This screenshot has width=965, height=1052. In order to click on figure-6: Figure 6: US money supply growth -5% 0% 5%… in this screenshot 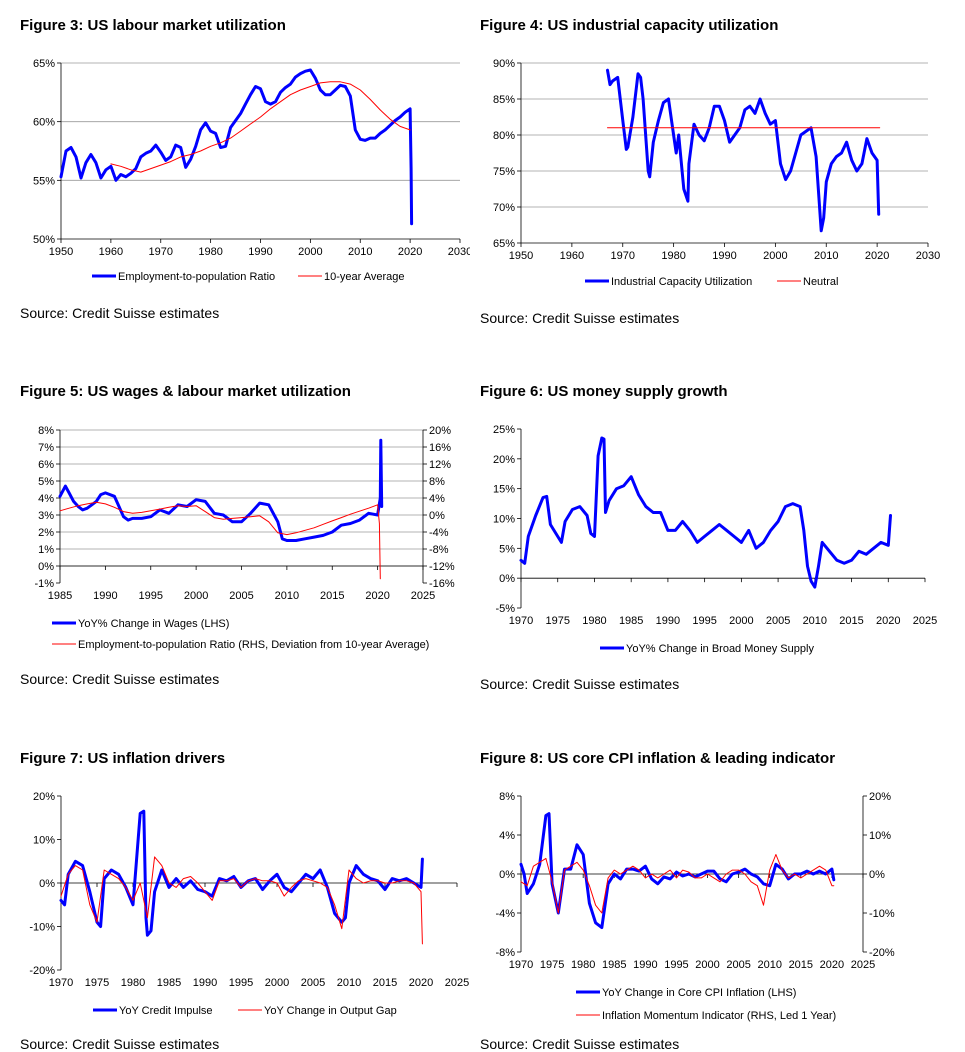, I will do `click(710, 538)`.